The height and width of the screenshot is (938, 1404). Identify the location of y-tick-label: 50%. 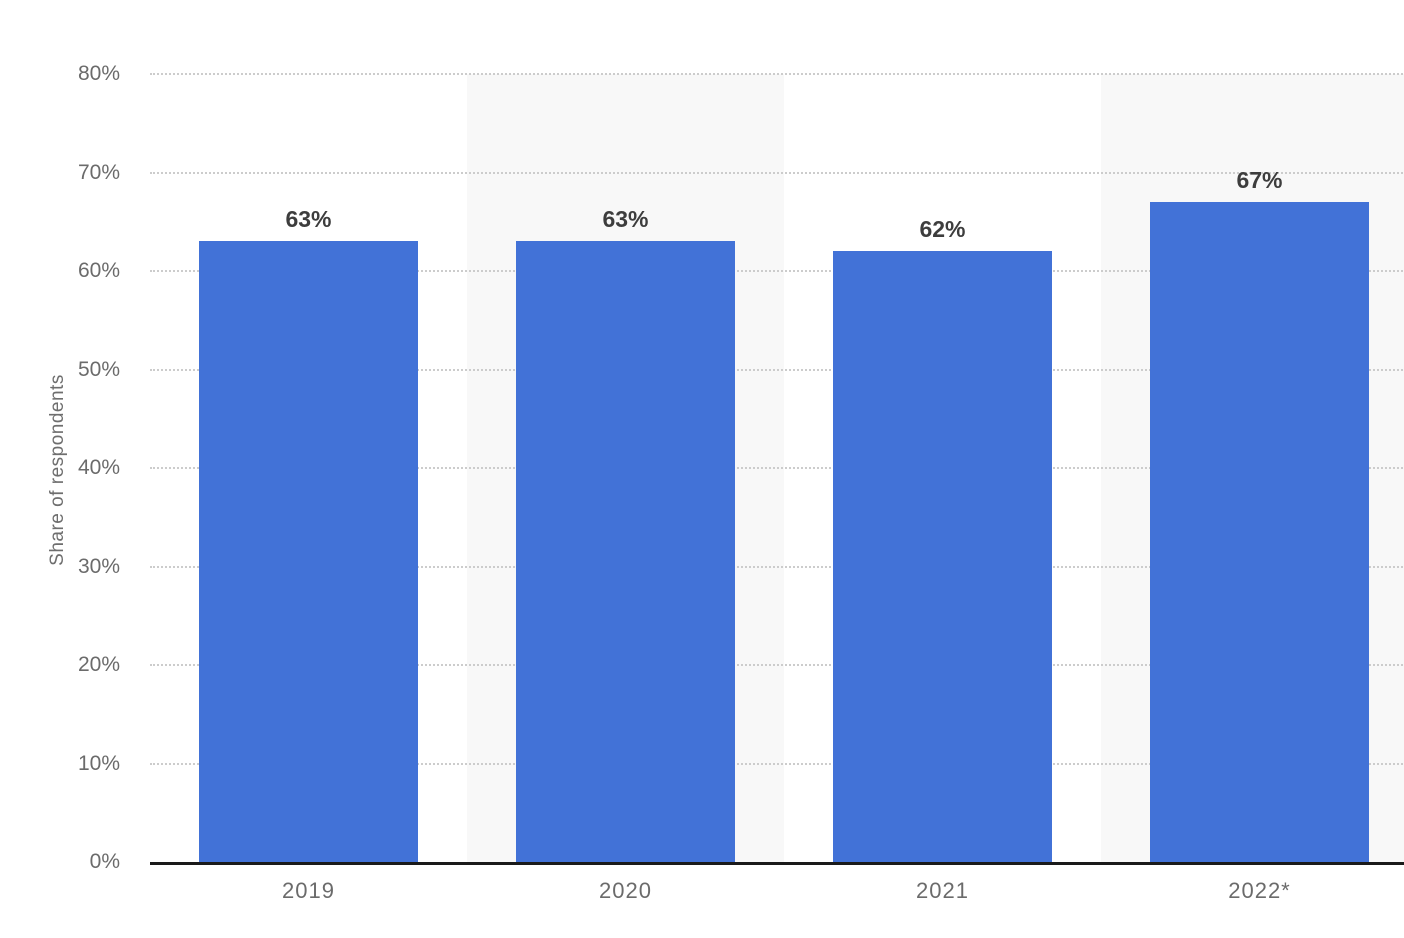
(98, 369).